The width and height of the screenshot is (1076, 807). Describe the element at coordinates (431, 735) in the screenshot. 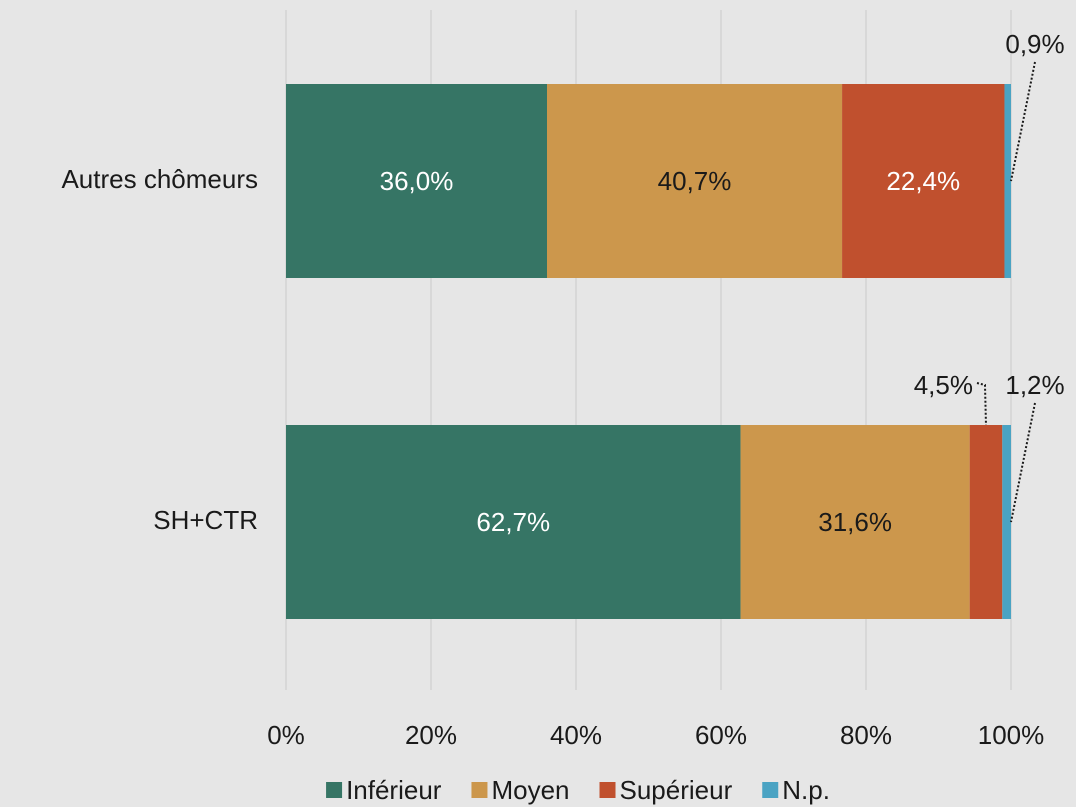

I see `x-tick-label: 20%` at that location.